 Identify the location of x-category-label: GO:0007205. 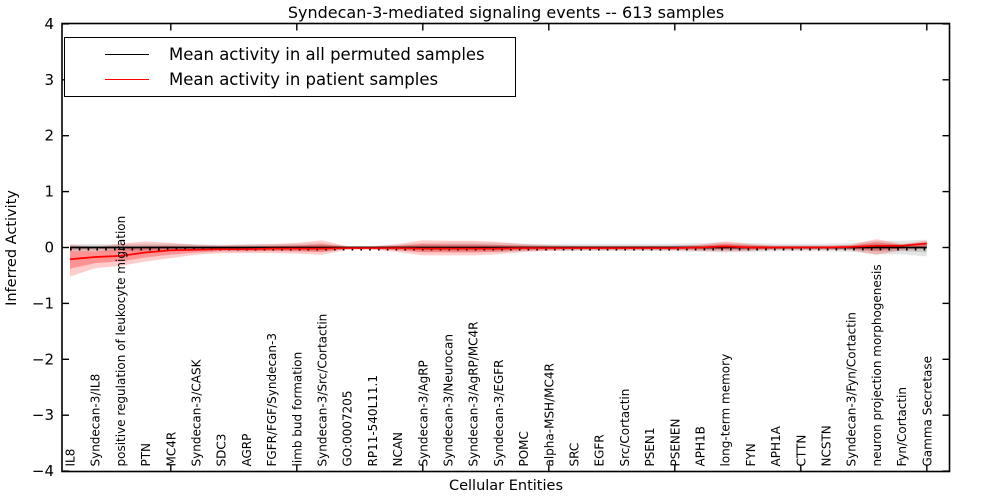
(348, 428).